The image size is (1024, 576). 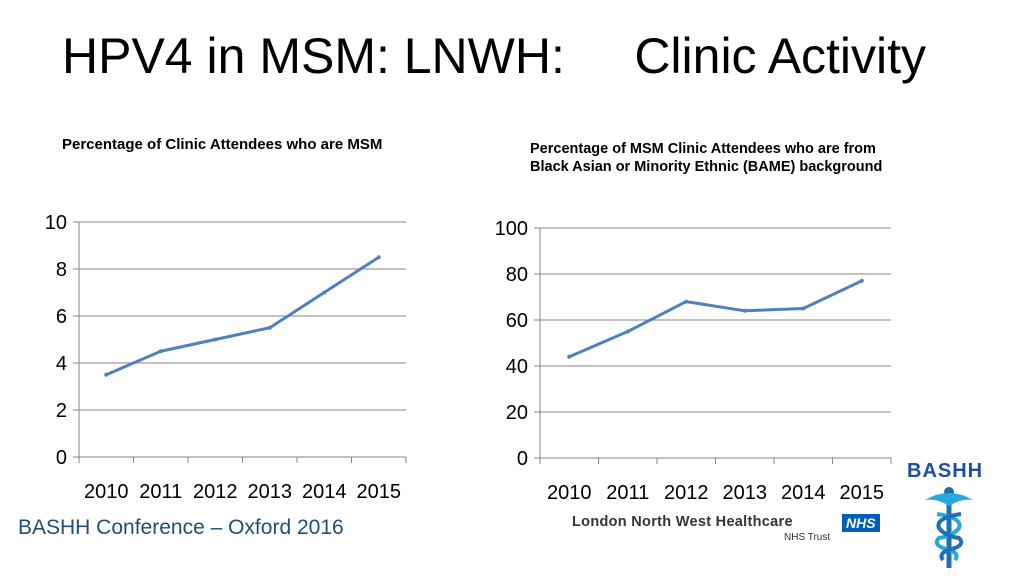 What do you see at coordinates (517, 413) in the screenshot?
I see `chart2-ytick-label: 20` at bounding box center [517, 413].